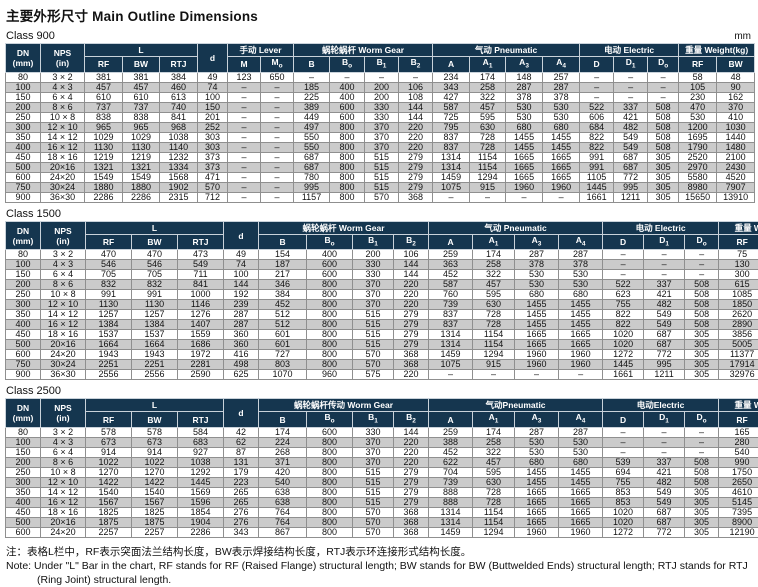 Image resolution: width=758 pixels, height=587 pixels. I want to click on table-cell: 1854, so click(201, 513).